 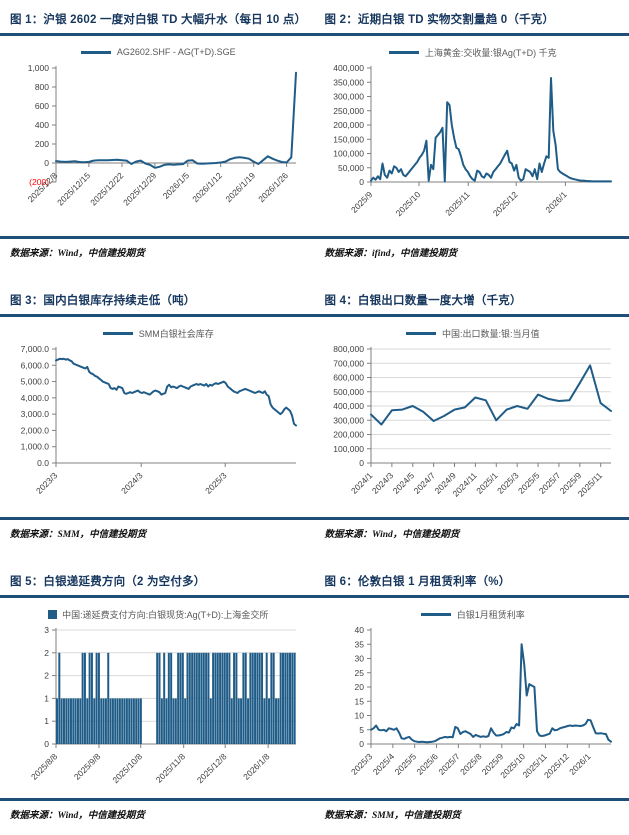 What do you see at coordinates (348, 449) in the screenshot?
I see `svg-text: 100,000` at bounding box center [348, 449].